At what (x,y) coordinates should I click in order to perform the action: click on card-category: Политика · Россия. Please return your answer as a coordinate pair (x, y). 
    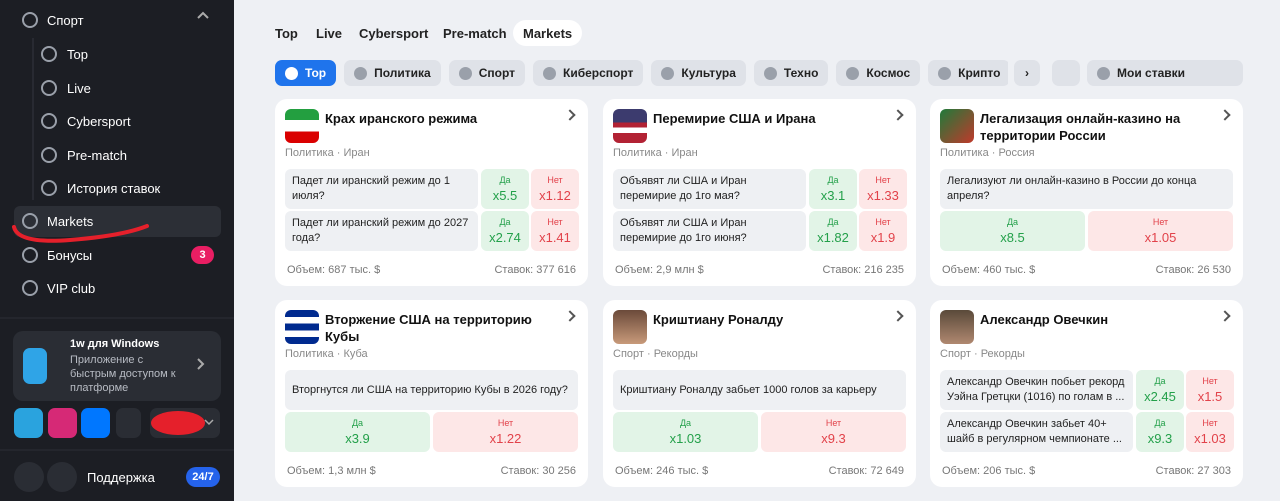
    Looking at the image, I should click on (987, 153).